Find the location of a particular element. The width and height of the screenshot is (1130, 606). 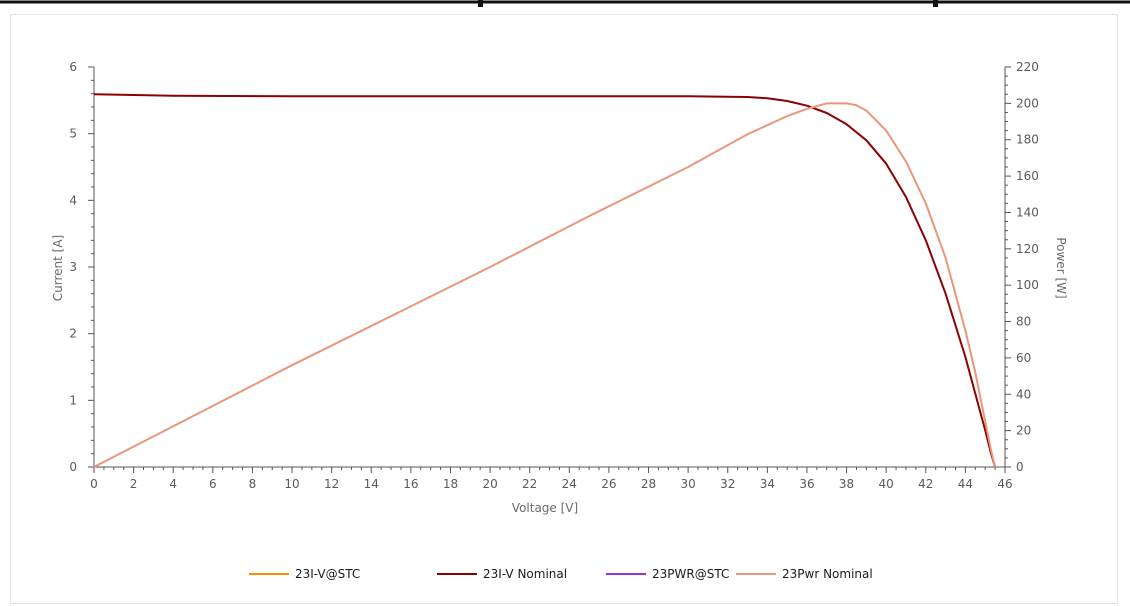

x-tick-label: 46 is located at coordinates (1004, 484).